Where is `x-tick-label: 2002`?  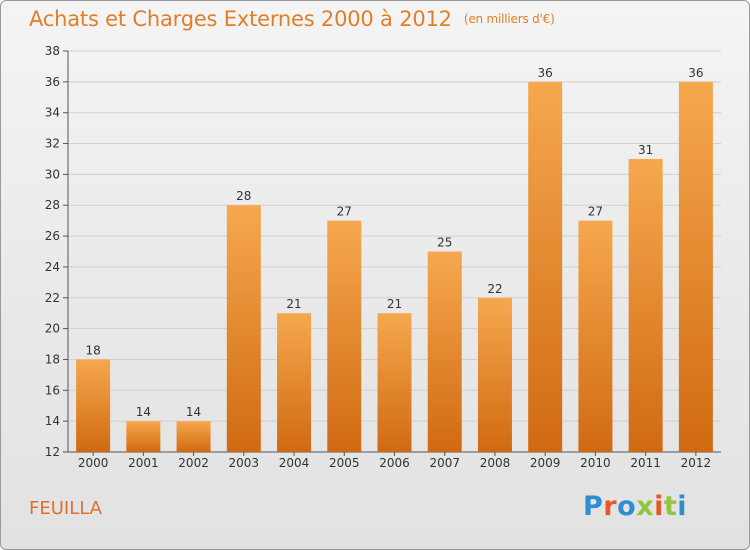 x-tick-label: 2002 is located at coordinates (193, 463).